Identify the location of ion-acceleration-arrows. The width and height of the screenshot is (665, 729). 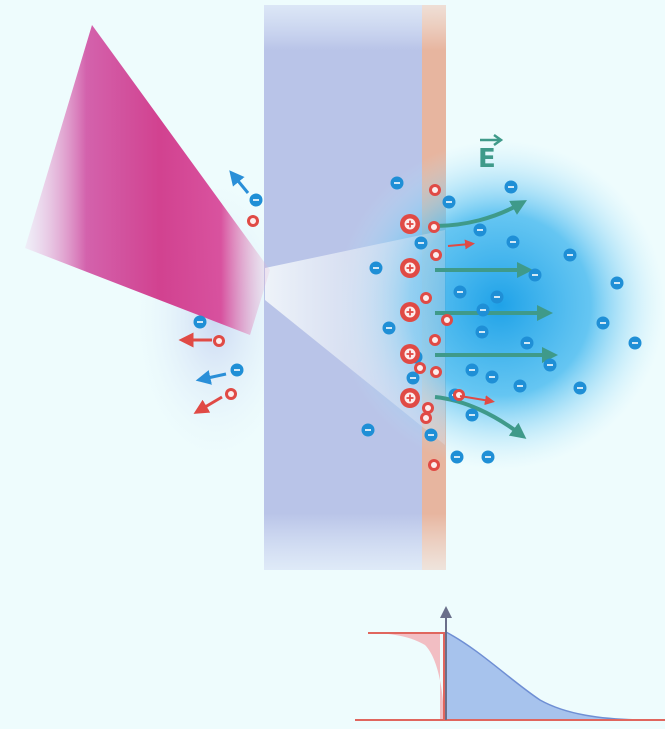
(471, 322).